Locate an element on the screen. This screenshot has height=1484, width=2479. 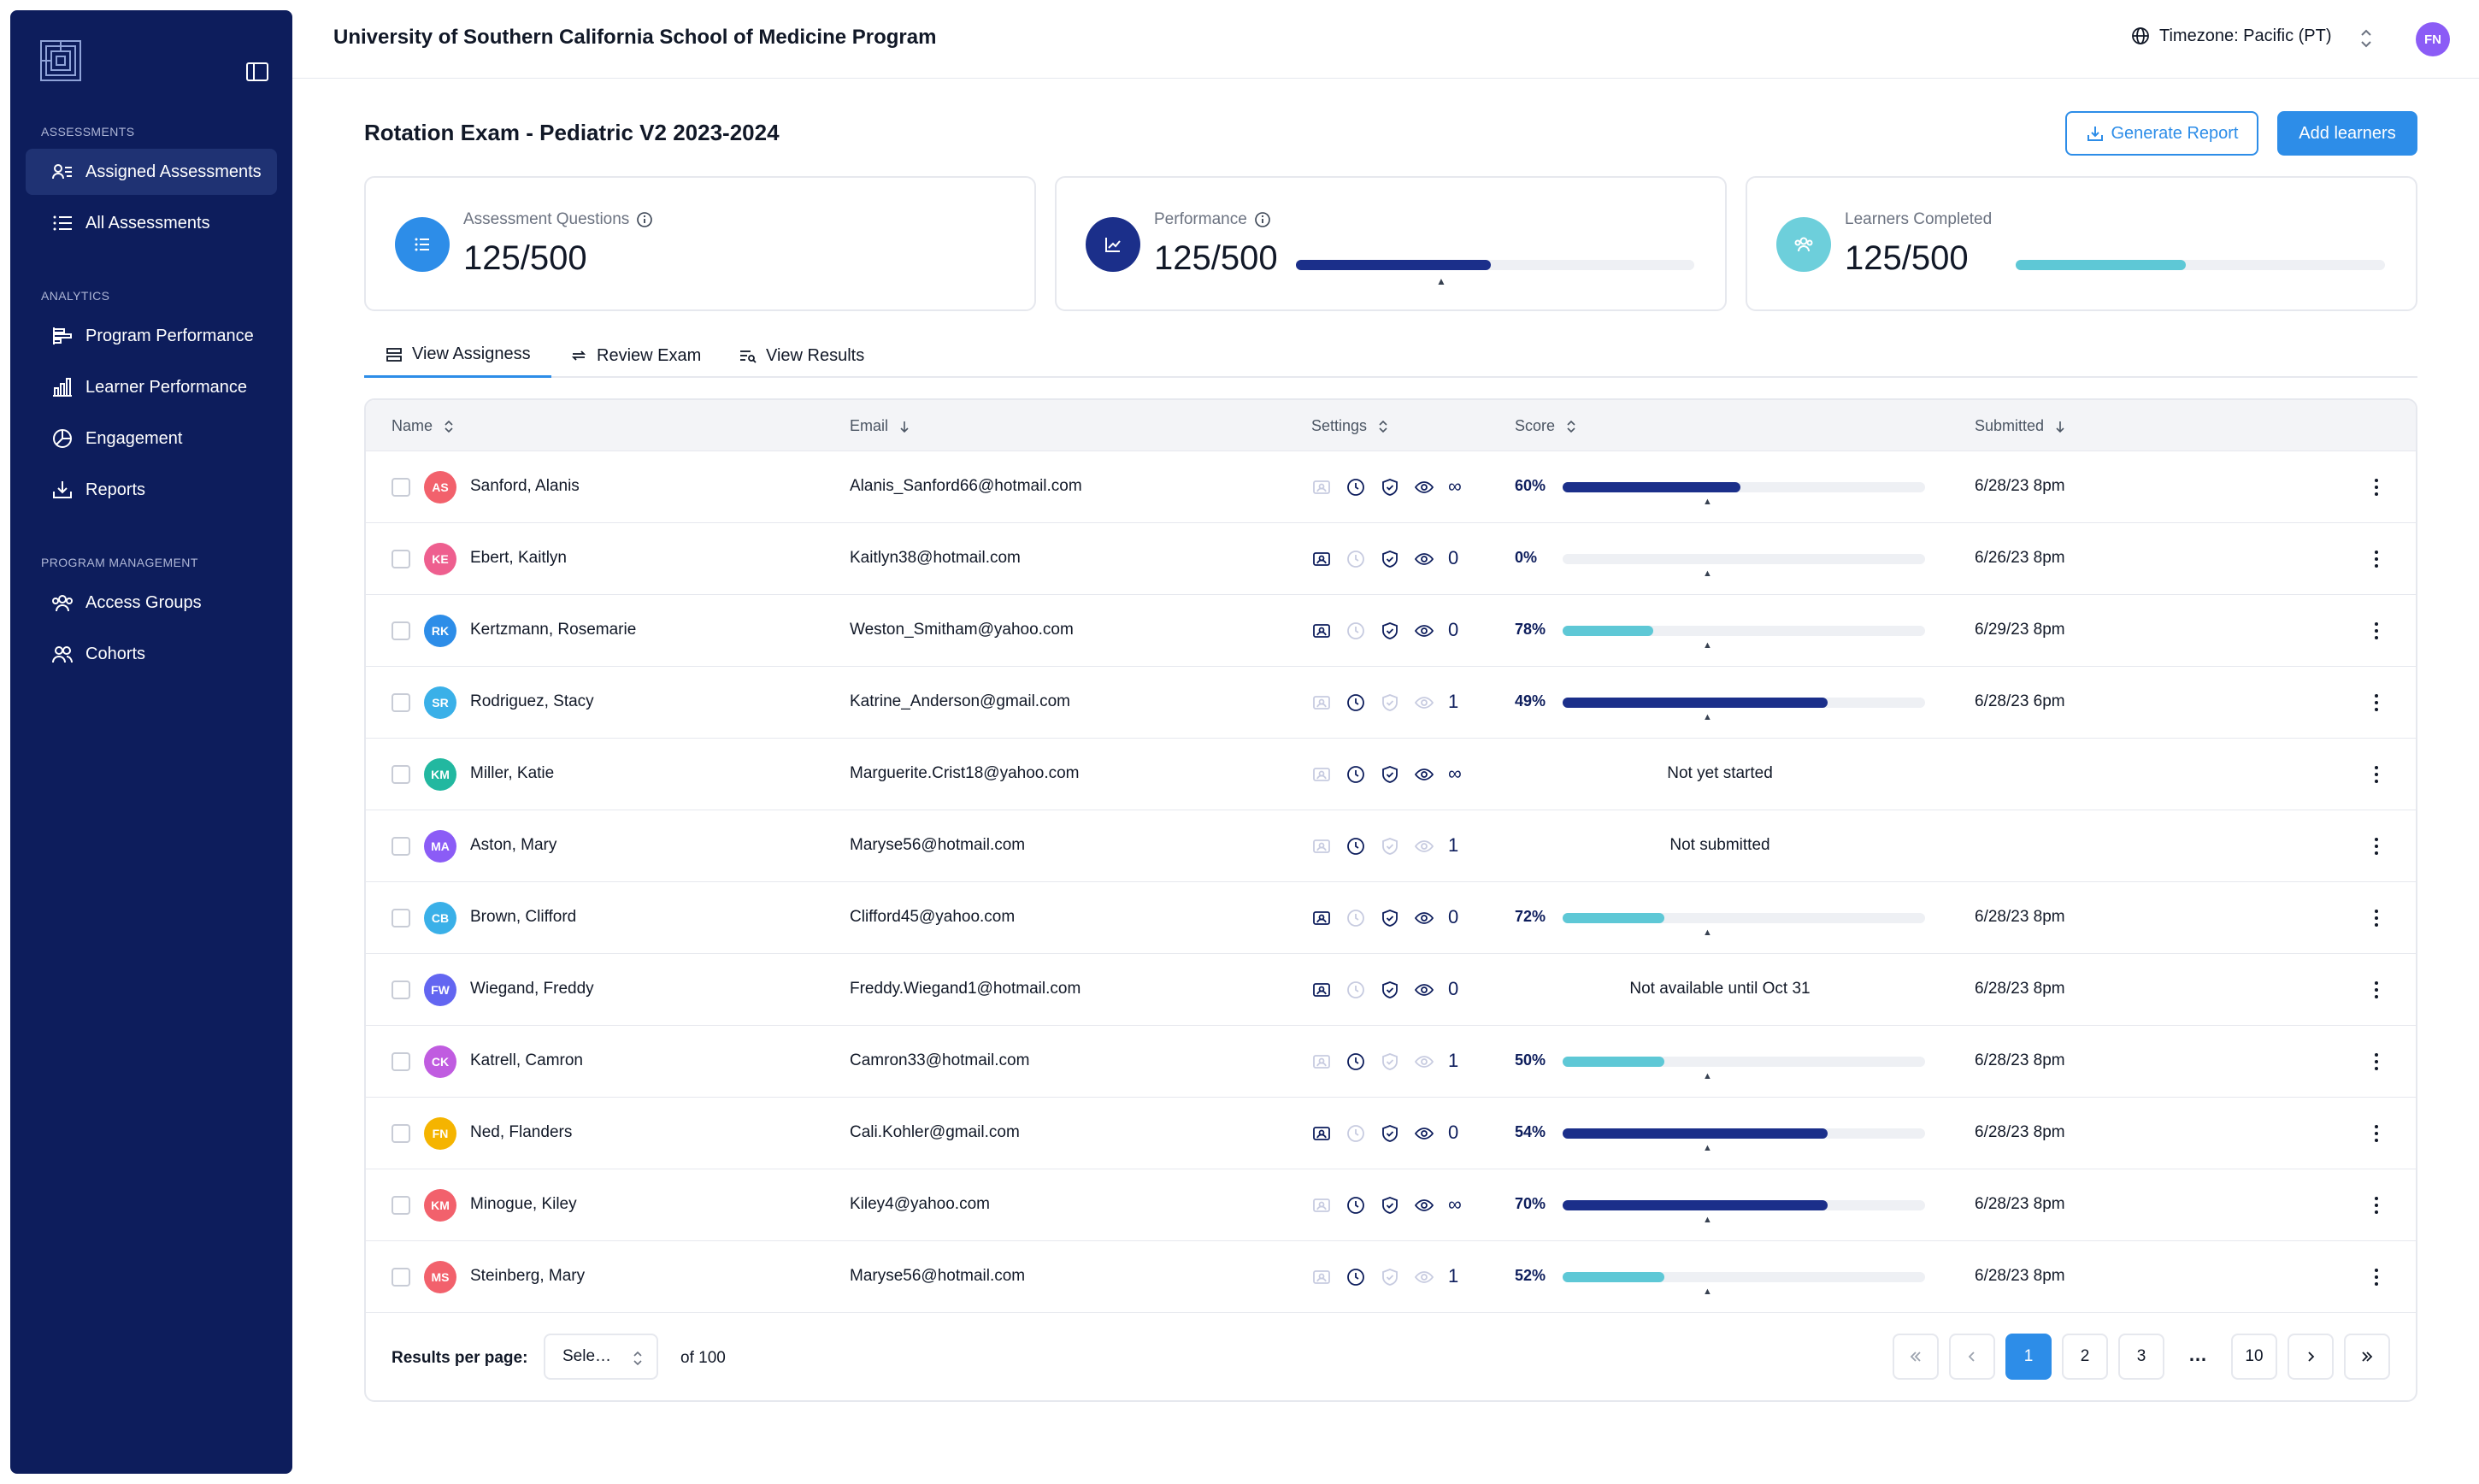
sidebar-item-all-assessments: All Assessments is located at coordinates (152, 223).